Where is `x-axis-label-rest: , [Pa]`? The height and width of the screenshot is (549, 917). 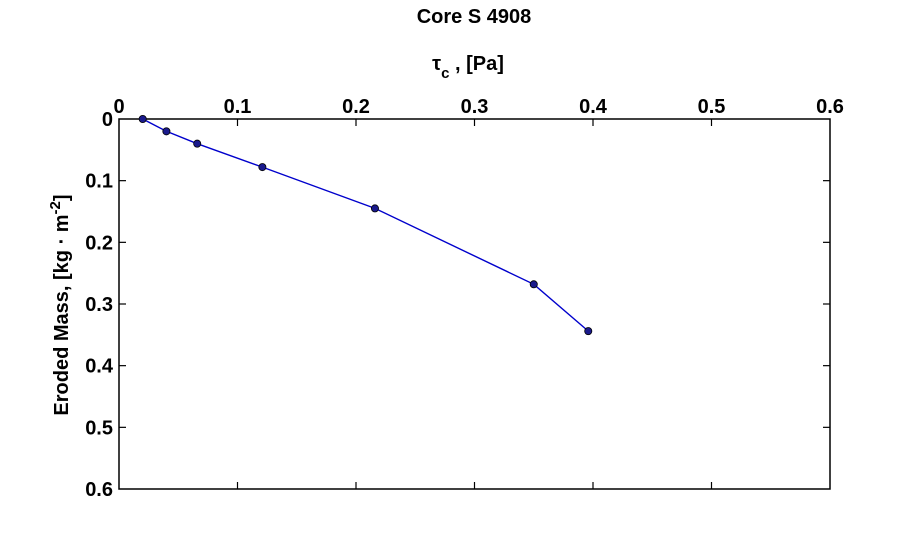 x-axis-label-rest: , [Pa] is located at coordinates (476, 64).